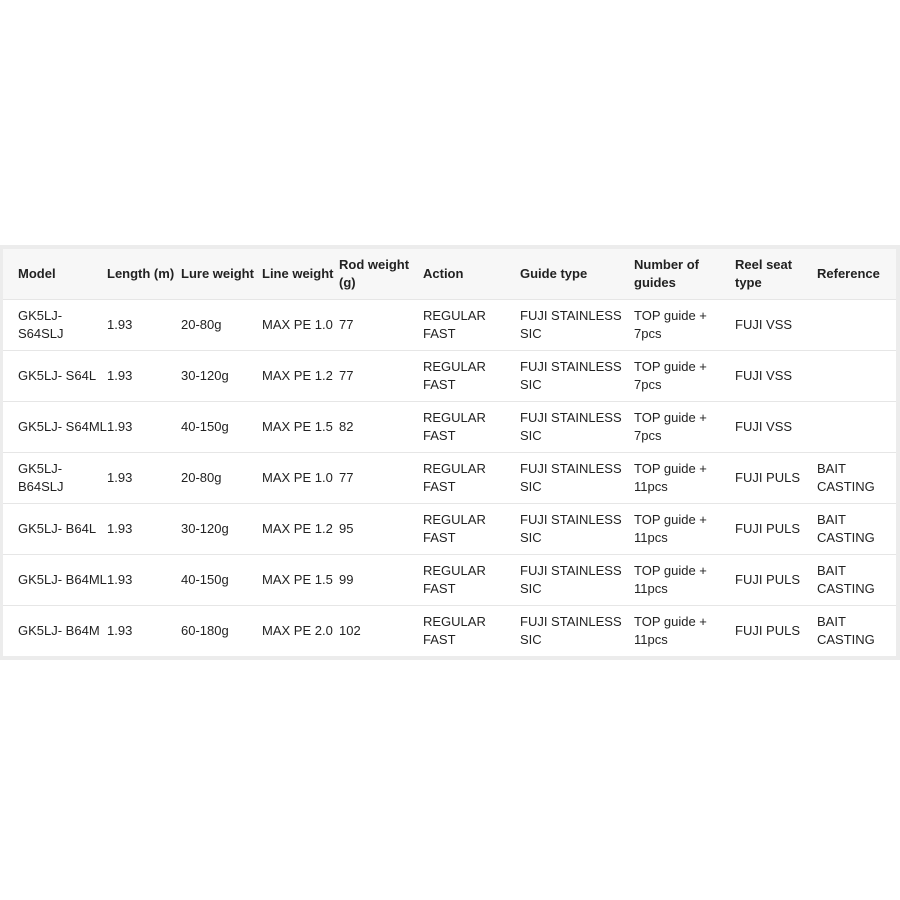 The width and height of the screenshot is (900, 900). Describe the element at coordinates (381, 427) in the screenshot. I see `table-cell: 82` at that location.